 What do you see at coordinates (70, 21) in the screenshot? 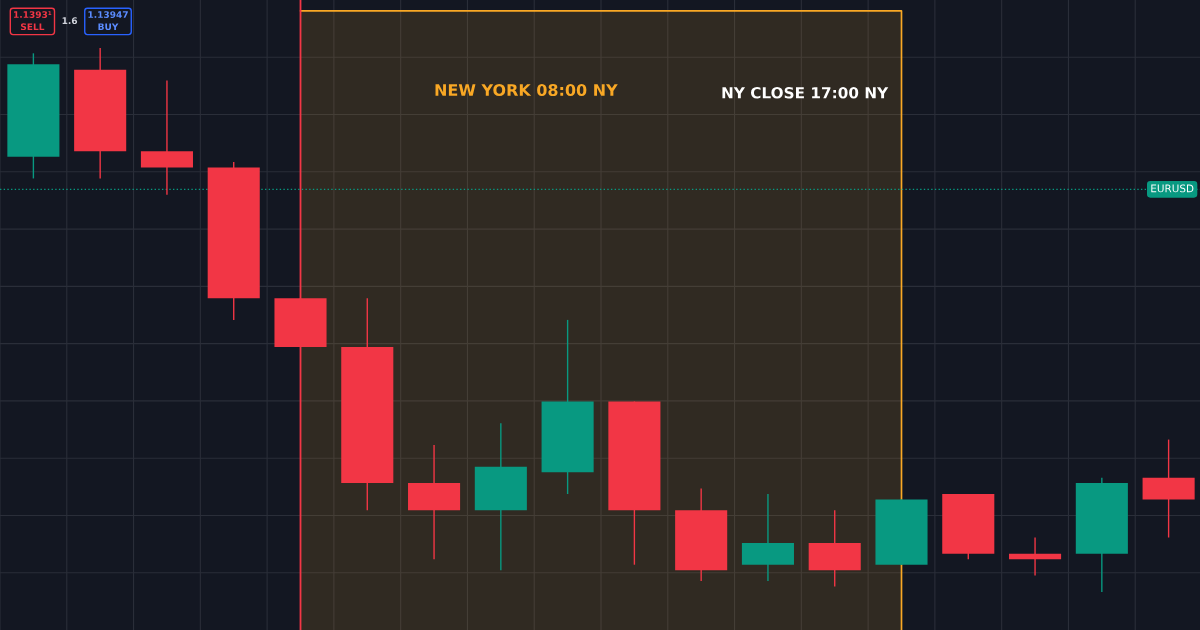
I see `text: 1.6` at bounding box center [70, 21].